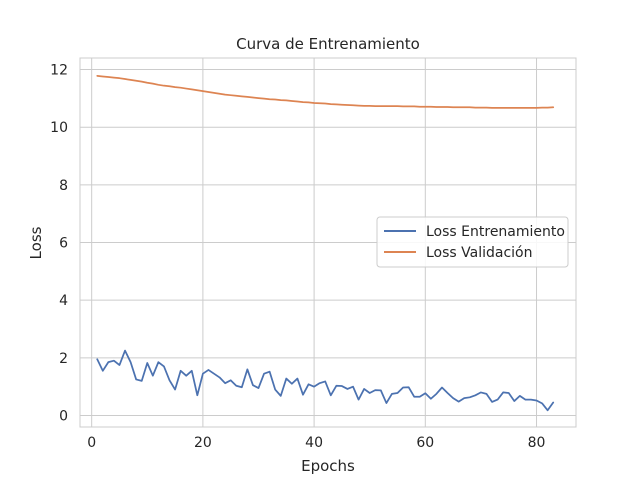  Describe the element at coordinates (59, 128) in the screenshot. I see `y-tick-label: 10` at that location.